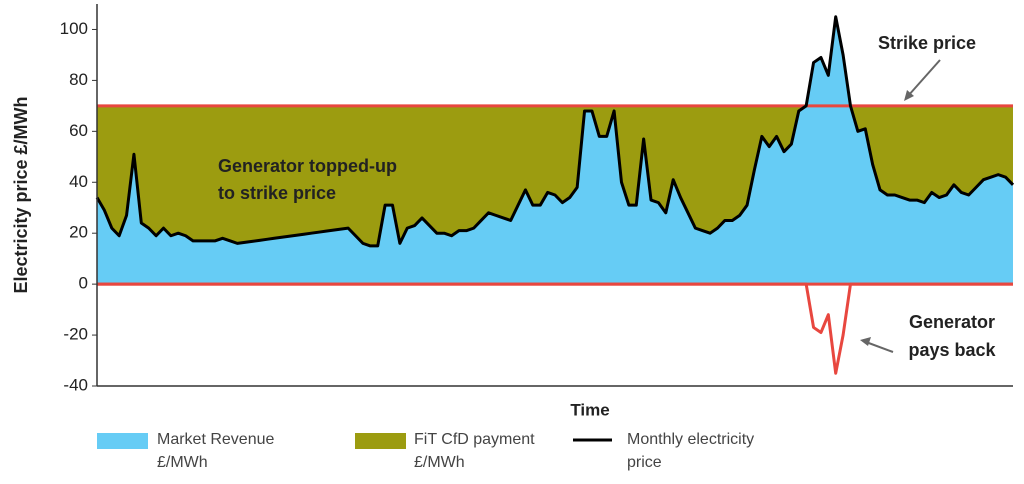  What do you see at coordinates (83, 283) in the screenshot?
I see `y-tick-label: 0` at bounding box center [83, 283].